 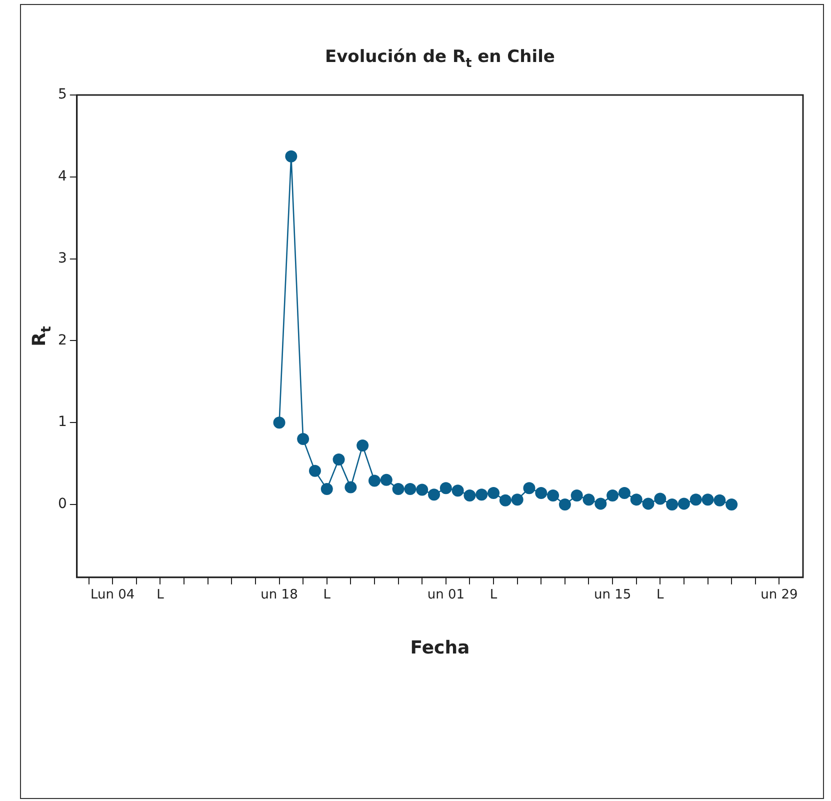 I want to click on x-tick-label: Lun 04, so click(x=112, y=595).